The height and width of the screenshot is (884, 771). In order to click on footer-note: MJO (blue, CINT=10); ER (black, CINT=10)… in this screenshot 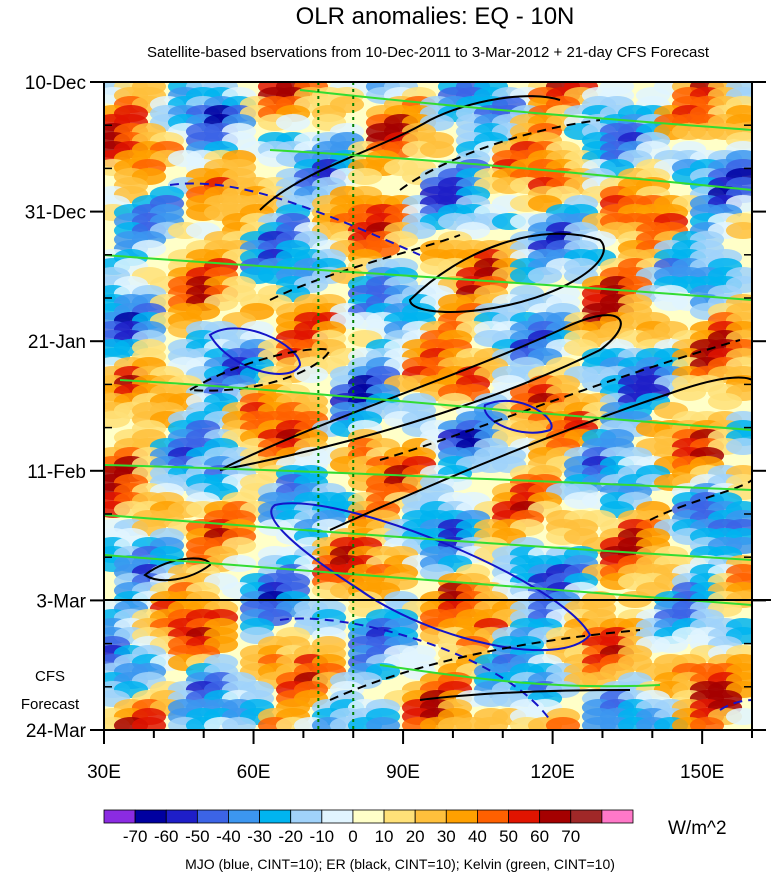, I will do `click(400, 864)`.